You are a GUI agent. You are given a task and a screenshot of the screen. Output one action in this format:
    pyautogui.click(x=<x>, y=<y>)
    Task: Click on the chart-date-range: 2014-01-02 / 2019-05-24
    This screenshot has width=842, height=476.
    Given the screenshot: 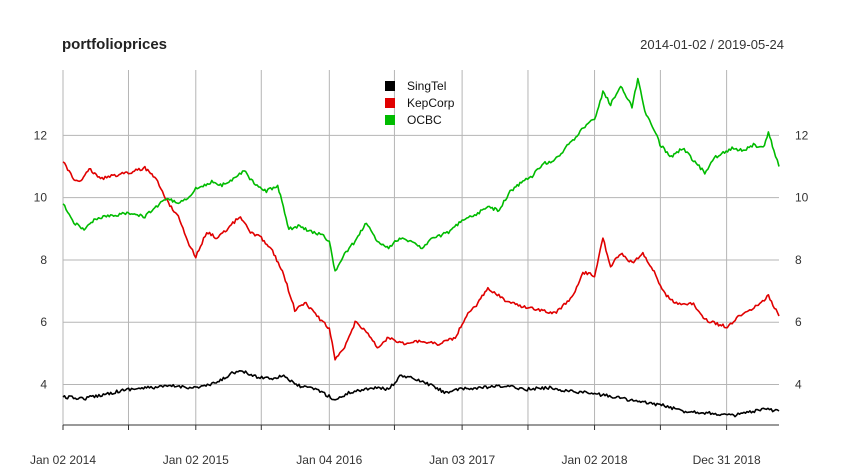 What is the action you would take?
    pyautogui.click(x=712, y=44)
    